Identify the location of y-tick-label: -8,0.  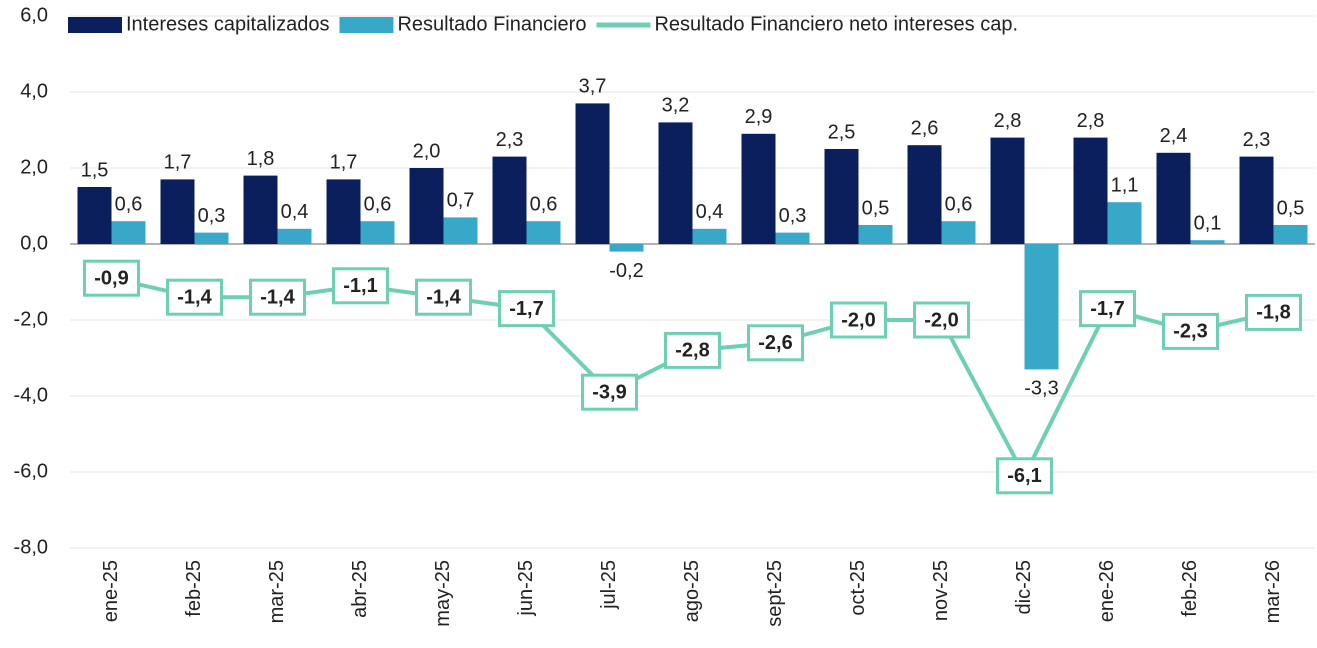
(31, 547).